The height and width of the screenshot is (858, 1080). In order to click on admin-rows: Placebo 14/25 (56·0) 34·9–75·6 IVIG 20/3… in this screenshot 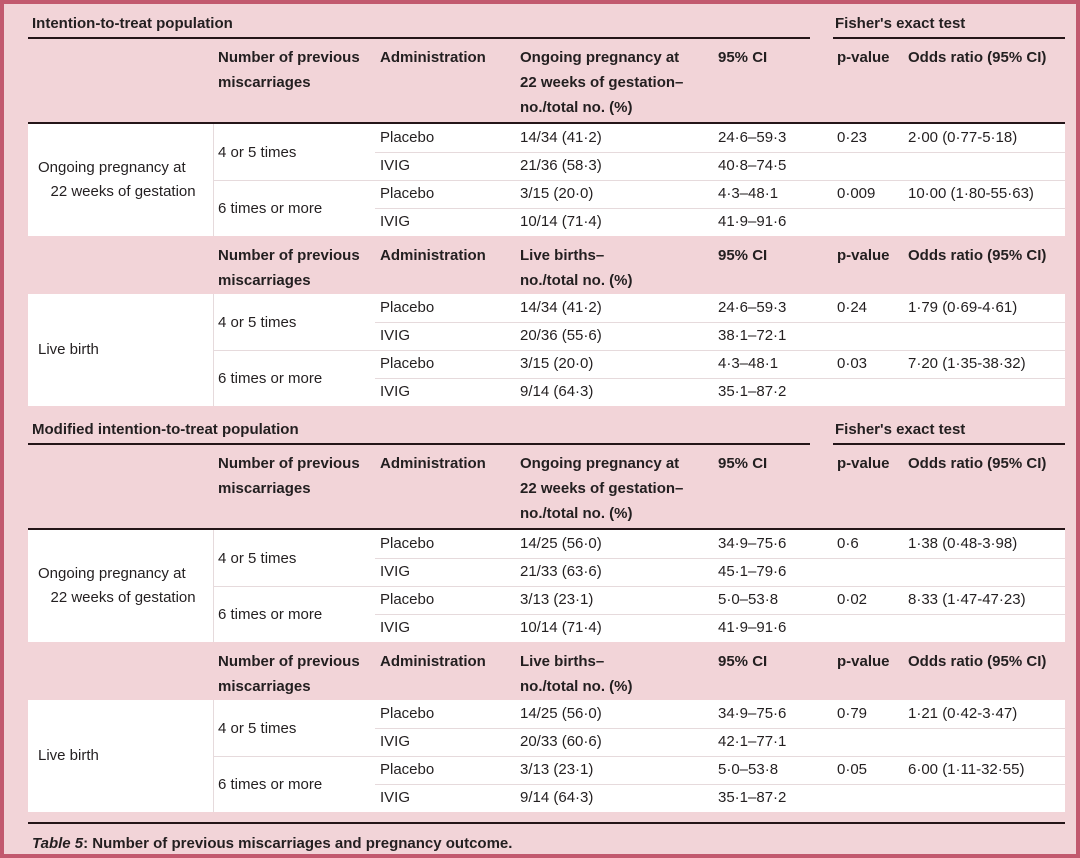, I will do `click(604, 728)`.